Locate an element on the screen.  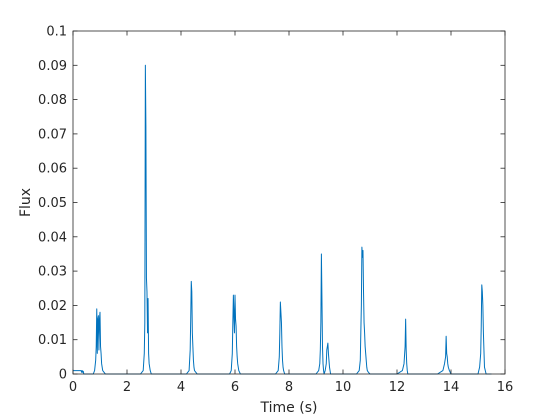
y-tick-label: 0.07 is located at coordinates (52, 134).